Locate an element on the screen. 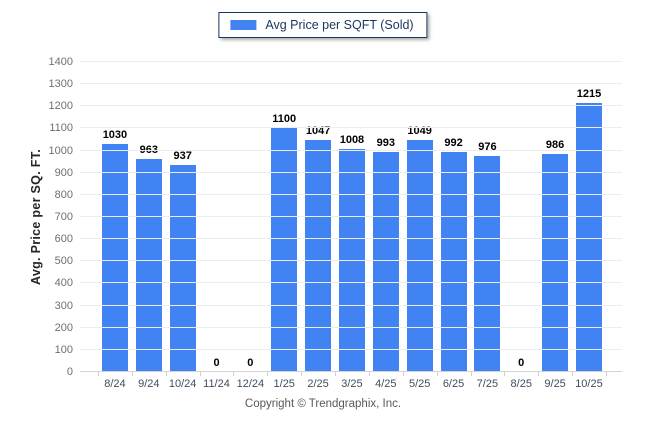 The image size is (646, 434). y-tick-label: 1200 is located at coordinates (60, 106).